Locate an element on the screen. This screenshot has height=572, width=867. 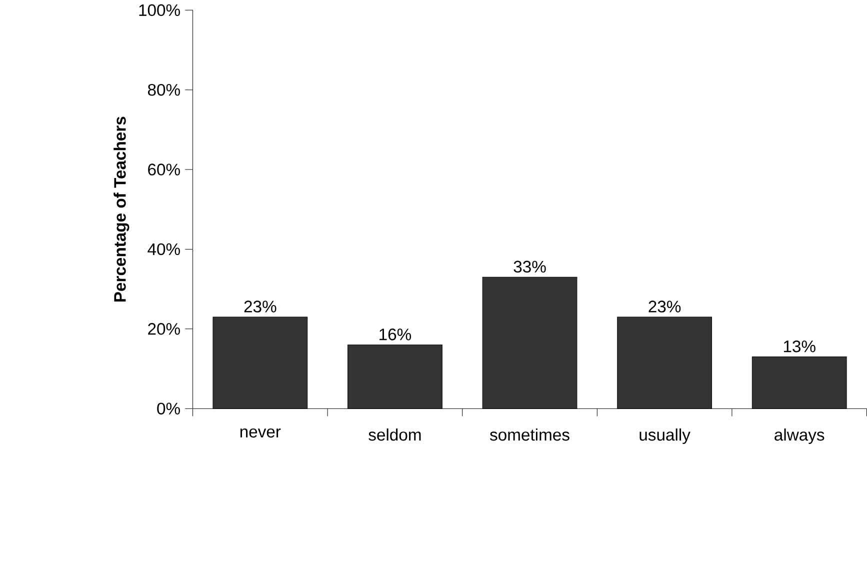
x-tick-label: sometimes is located at coordinates (530, 434).